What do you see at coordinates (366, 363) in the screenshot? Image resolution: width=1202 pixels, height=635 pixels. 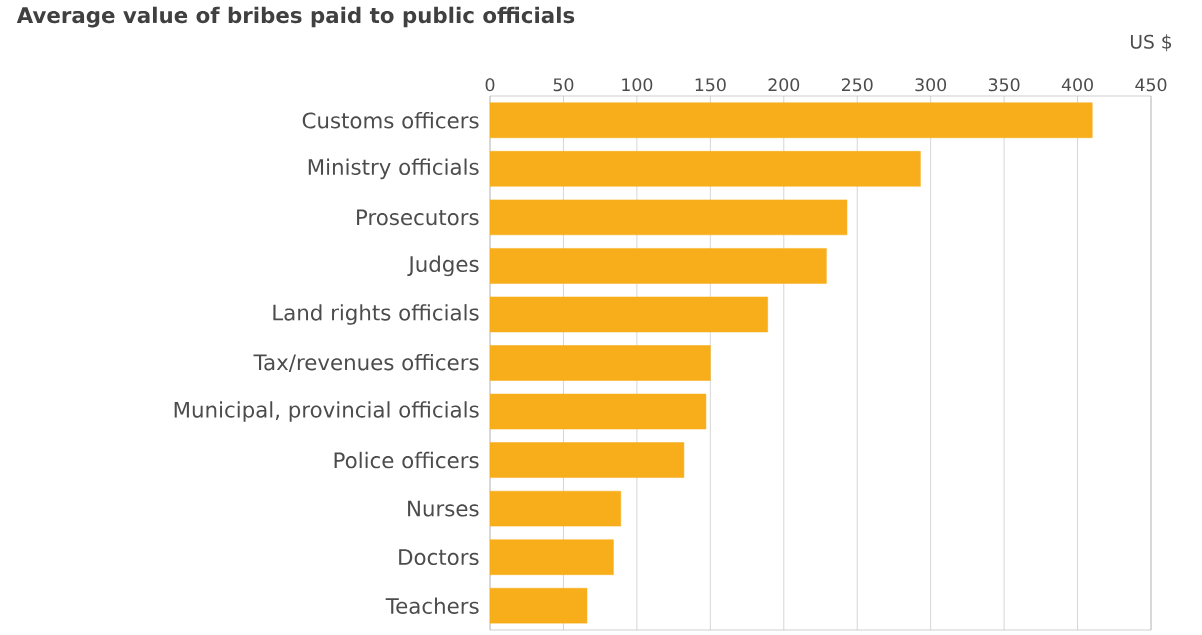 I see `y-tick-label: Tax/revenues officers` at bounding box center [366, 363].